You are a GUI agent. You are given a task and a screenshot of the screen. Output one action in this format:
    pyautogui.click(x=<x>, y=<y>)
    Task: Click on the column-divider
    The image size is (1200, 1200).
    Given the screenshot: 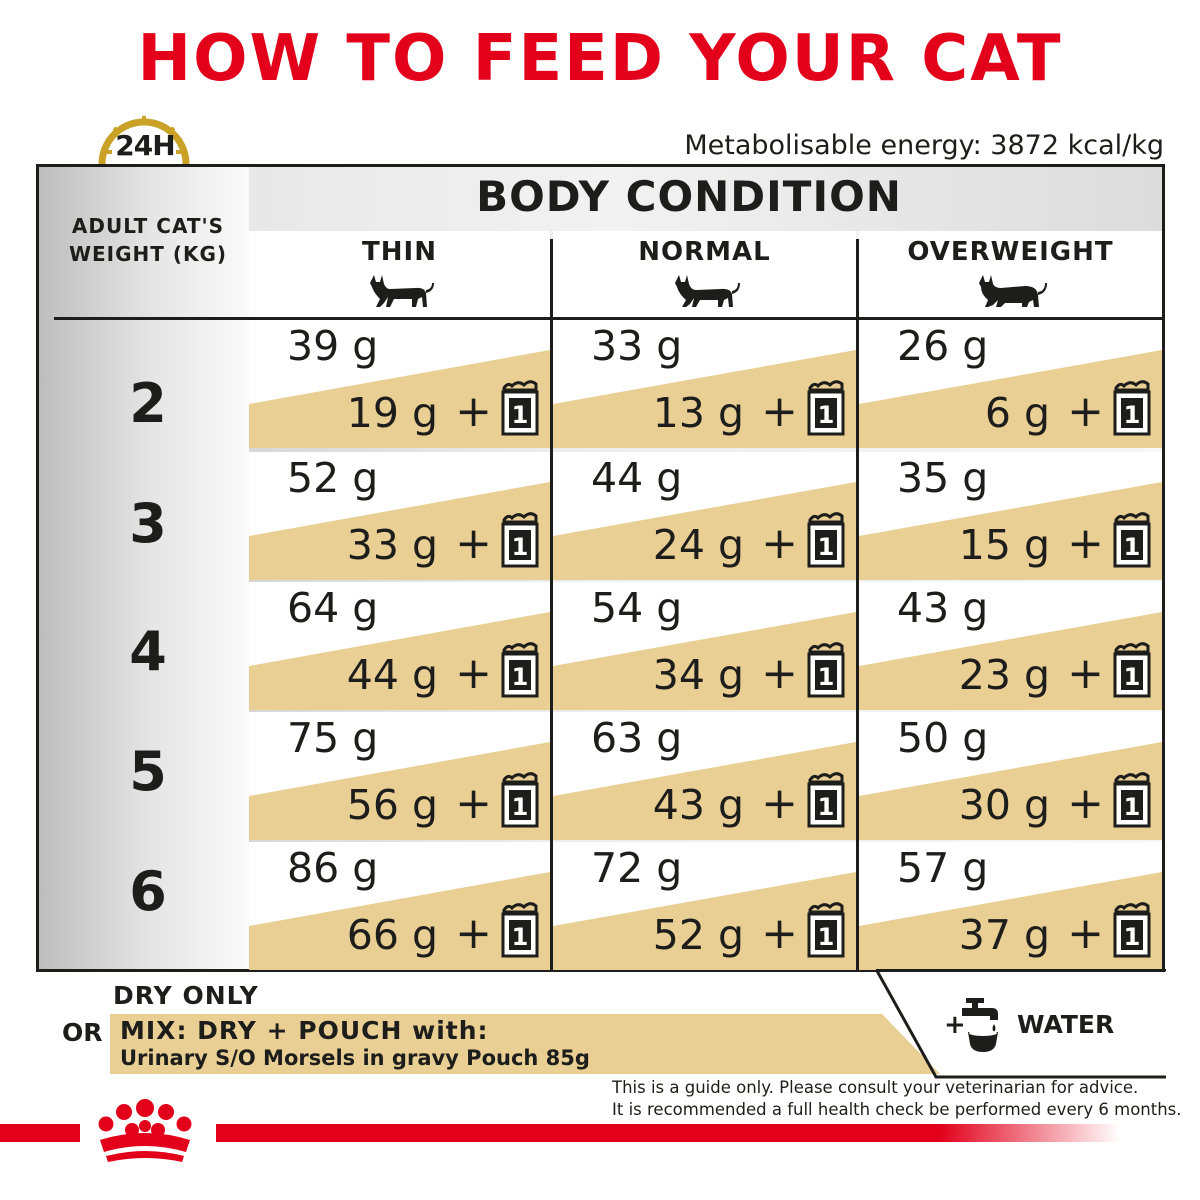 What is the action you would take?
    pyautogui.click(x=857, y=604)
    